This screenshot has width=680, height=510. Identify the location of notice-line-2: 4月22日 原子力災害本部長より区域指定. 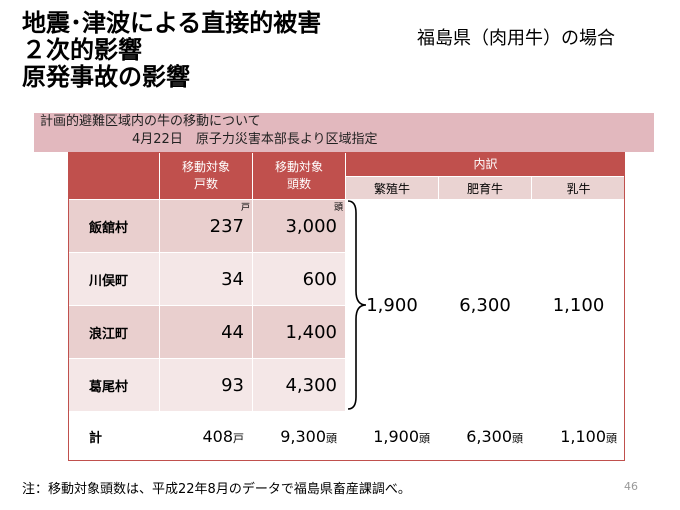
(255, 139).